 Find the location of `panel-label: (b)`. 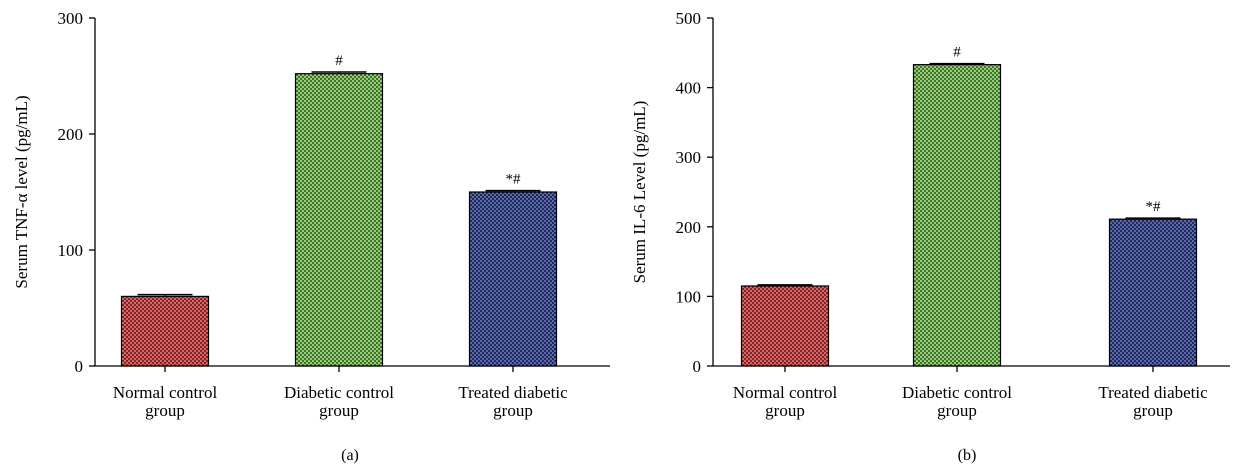

panel-label: (b) is located at coordinates (967, 455).